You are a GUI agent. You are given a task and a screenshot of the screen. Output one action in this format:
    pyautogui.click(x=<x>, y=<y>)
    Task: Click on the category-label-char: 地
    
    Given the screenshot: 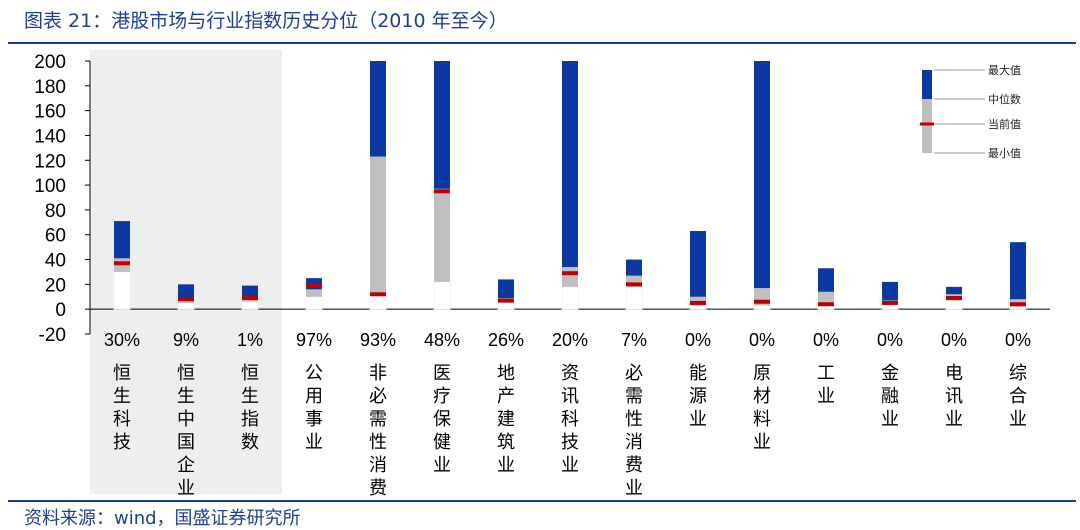 What is the action you would take?
    pyautogui.click(x=506, y=373)
    